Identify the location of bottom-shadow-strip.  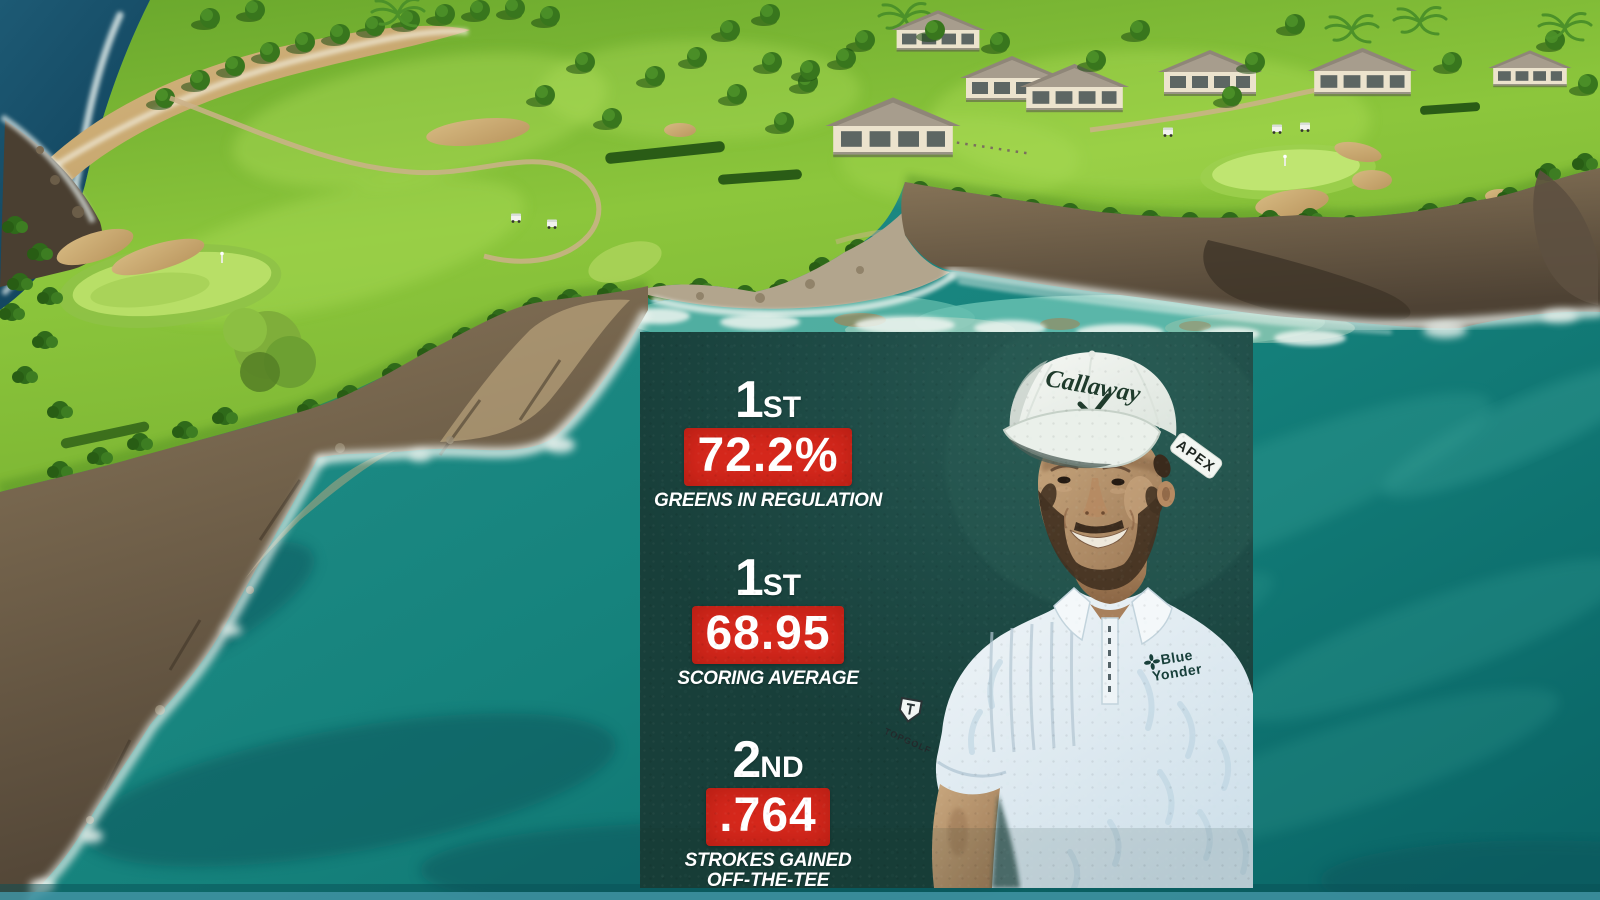
(800, 888).